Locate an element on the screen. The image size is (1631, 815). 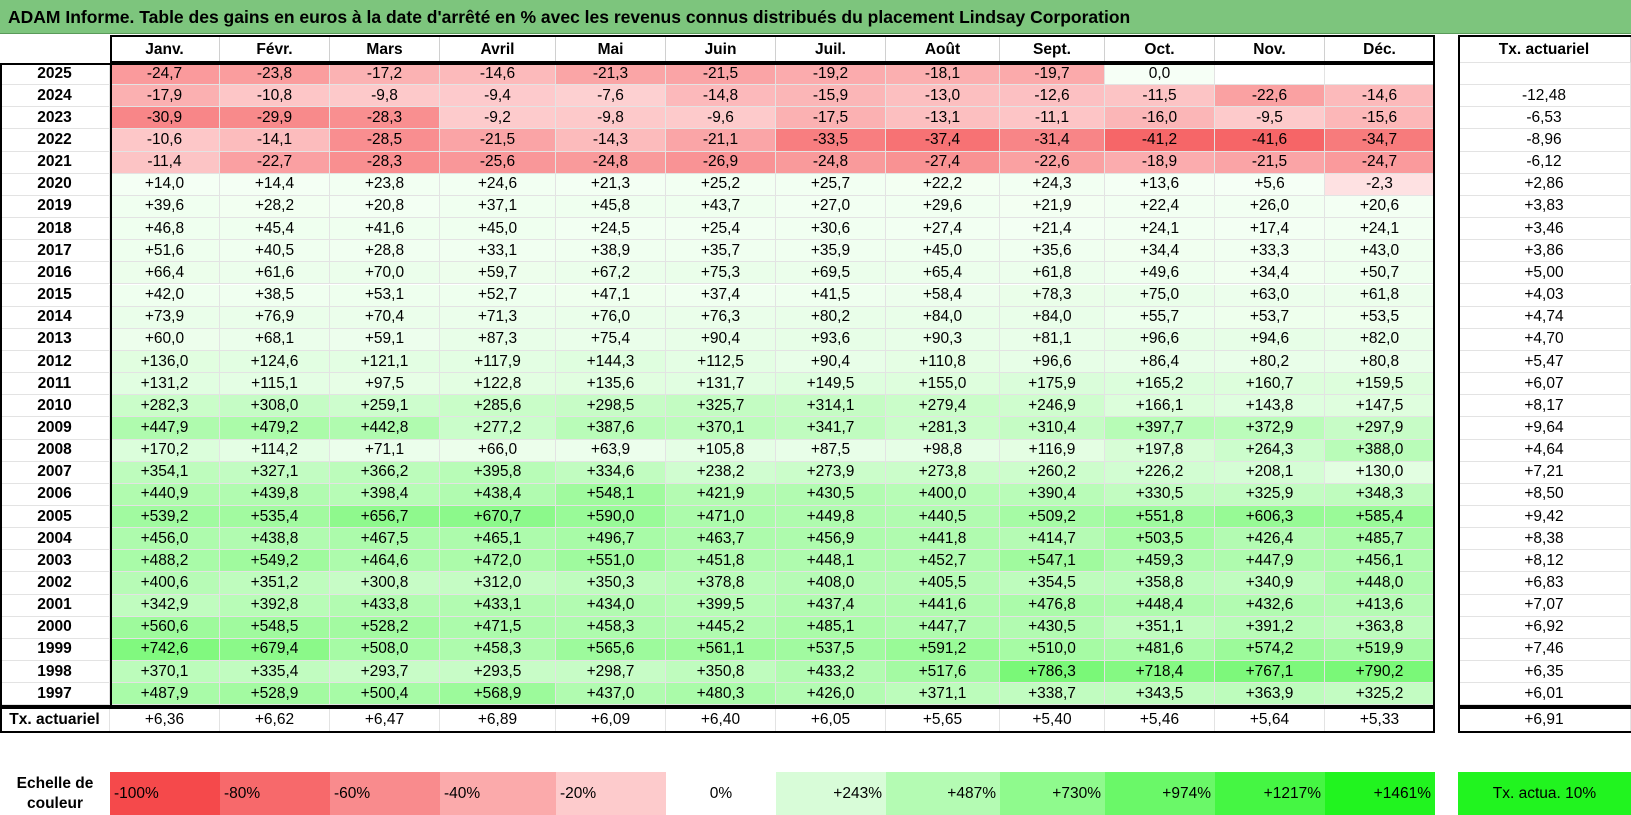
scale-swatch: +243% is located at coordinates (831, 793).